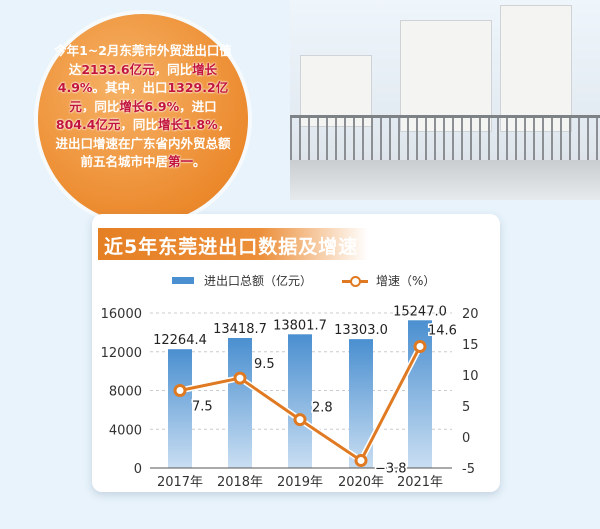 This screenshot has width=600, height=529. What do you see at coordinates (130, 87) in the screenshot?
I see `blurb-text: 。其中，出口` at bounding box center [130, 87].